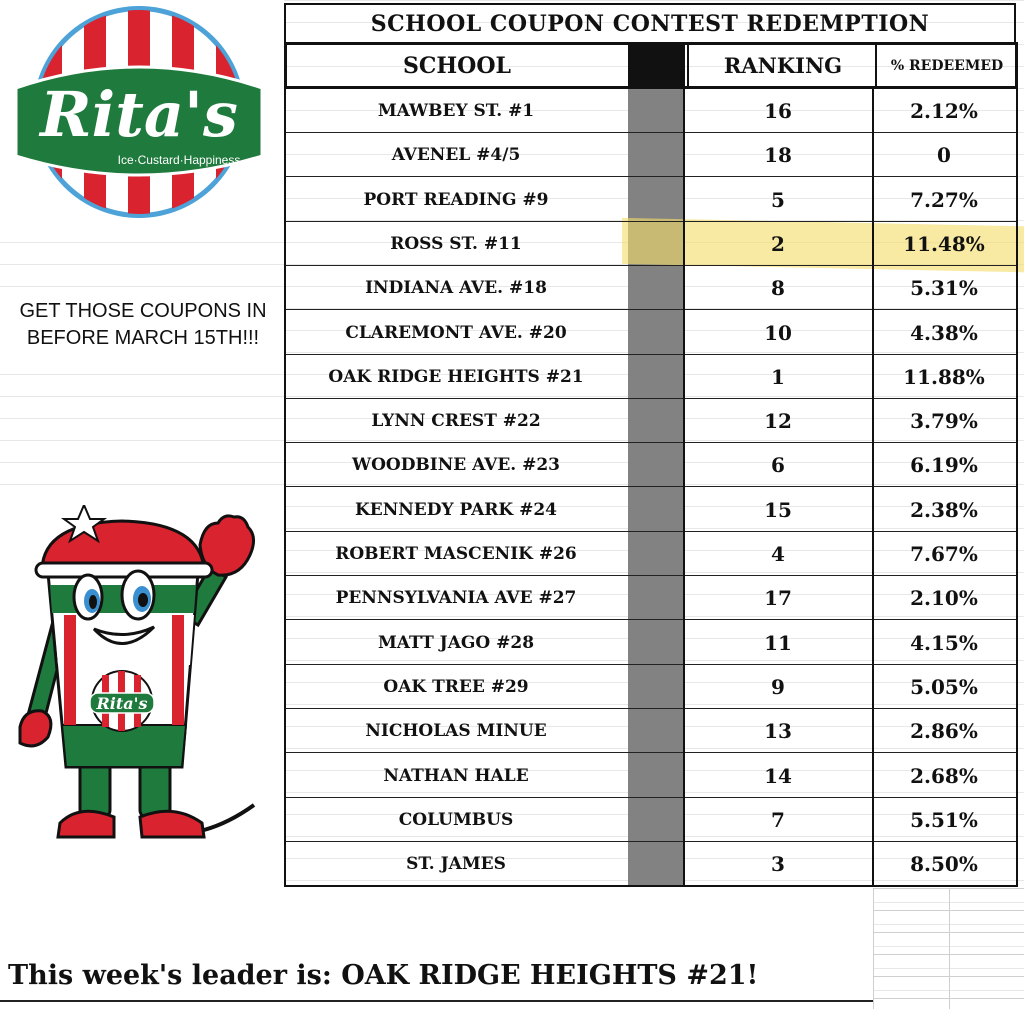 The height and width of the screenshot is (1009, 1024). Describe the element at coordinates (778, 642) in the screenshot. I see `ranking-cell: 11` at that location.